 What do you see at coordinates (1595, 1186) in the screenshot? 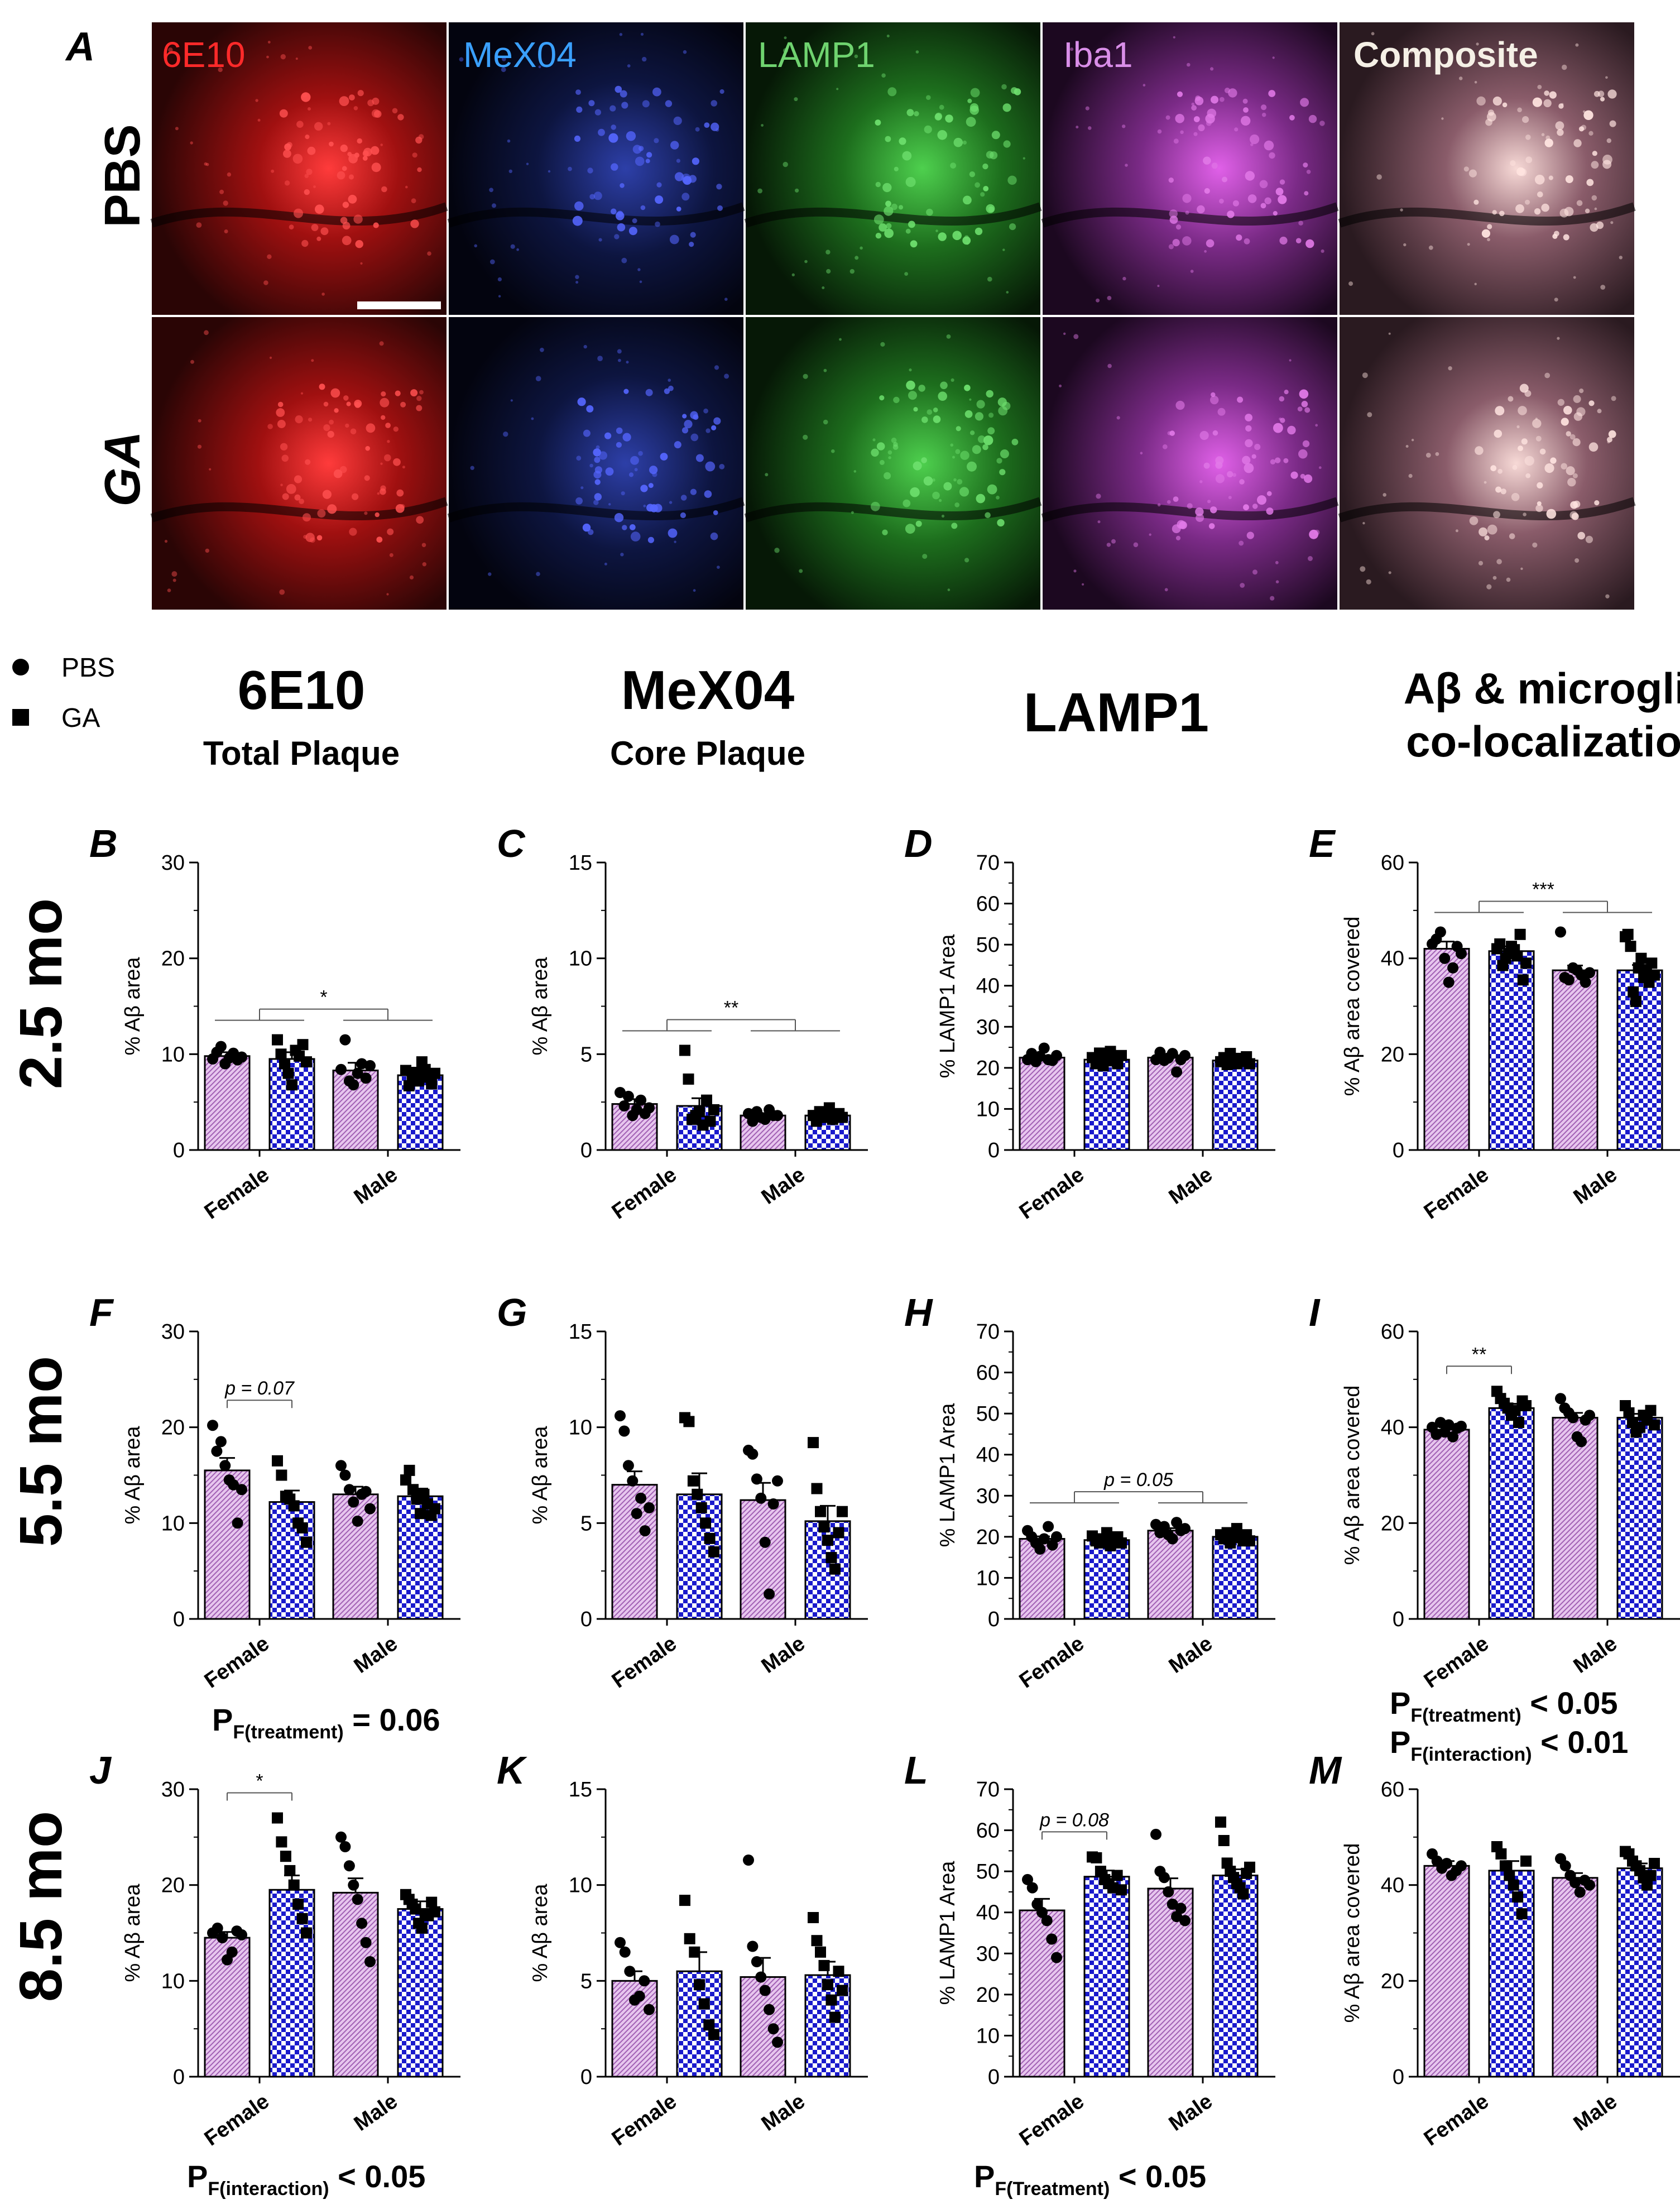
I see `x-tick-label-e: Male` at bounding box center [1595, 1186].